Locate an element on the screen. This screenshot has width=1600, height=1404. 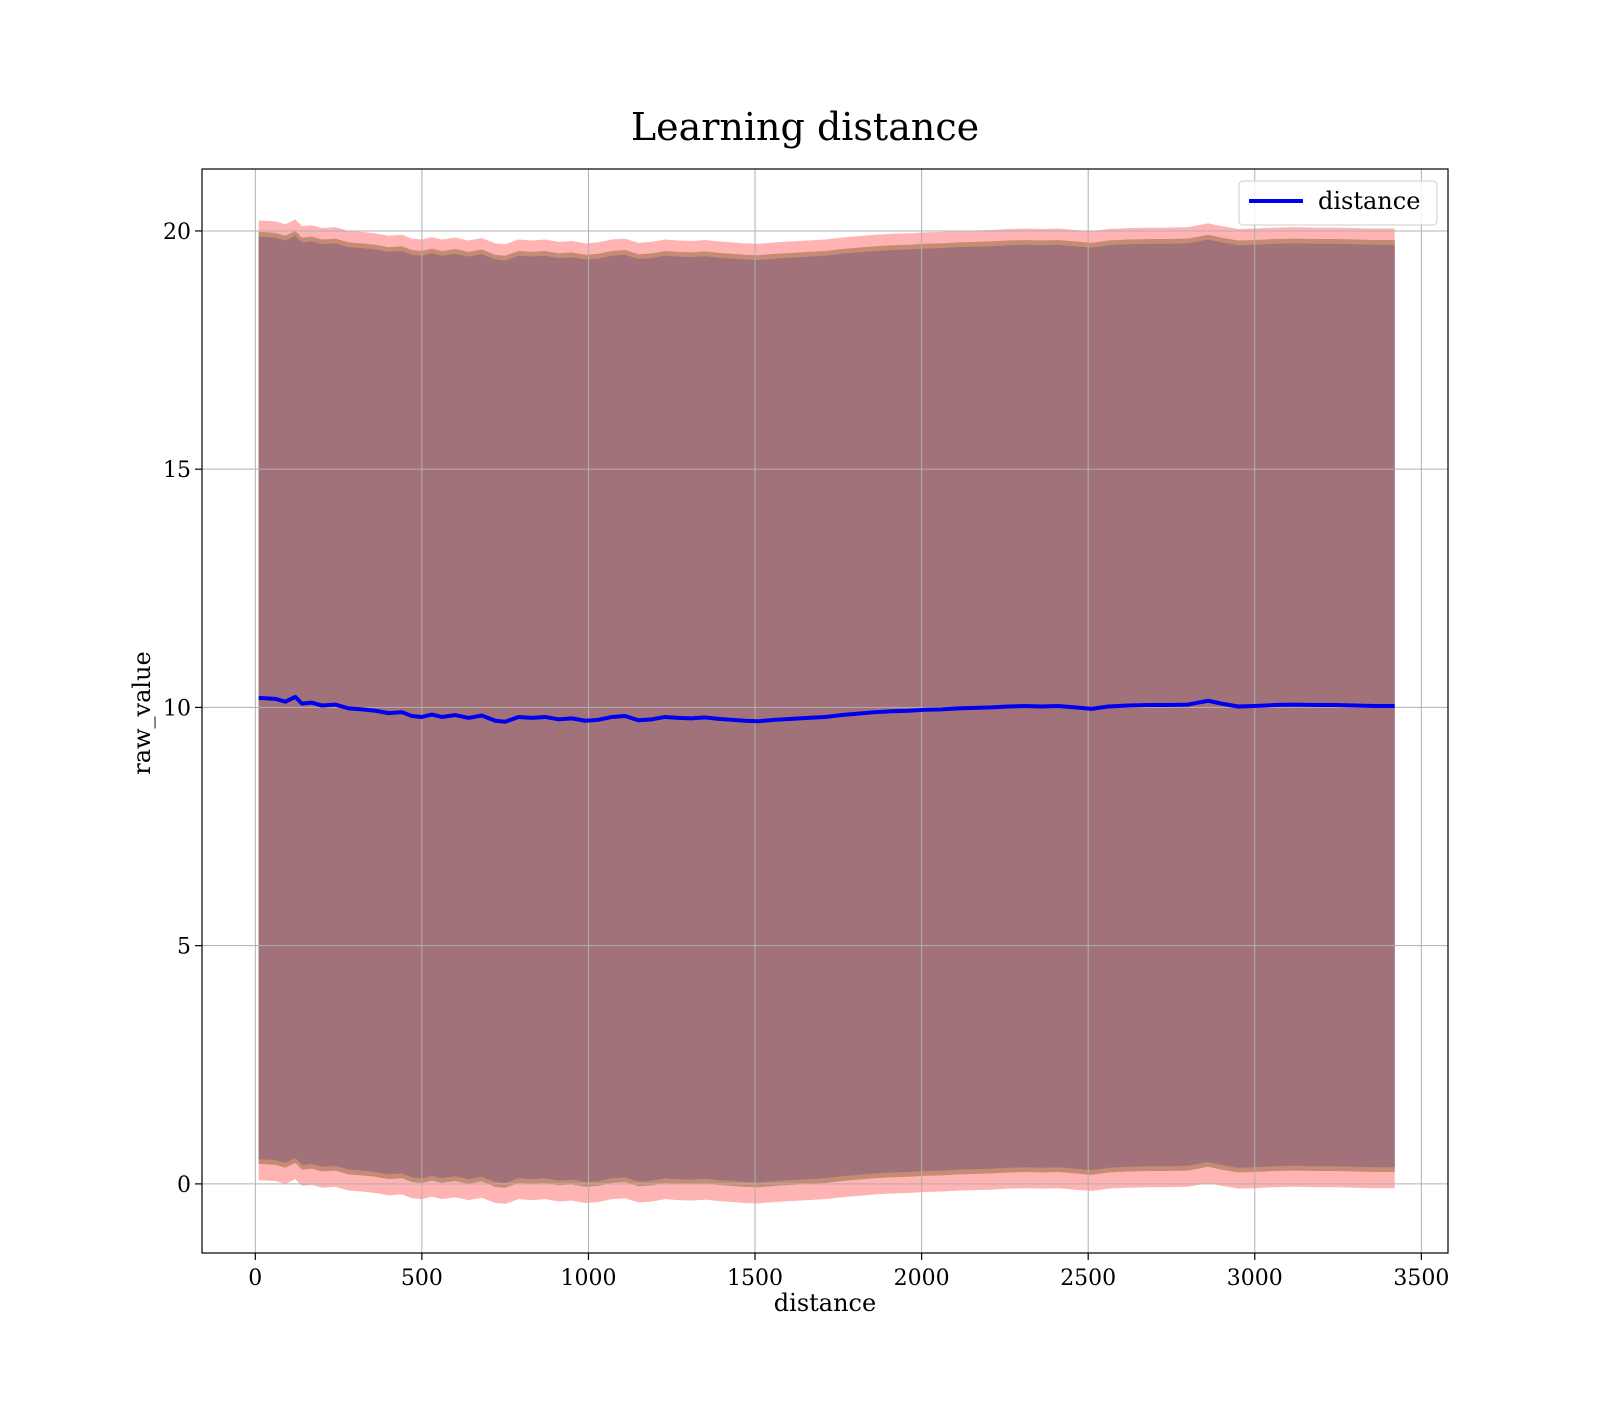
x-tick-label: 2000 is located at coordinates (922, 1278).